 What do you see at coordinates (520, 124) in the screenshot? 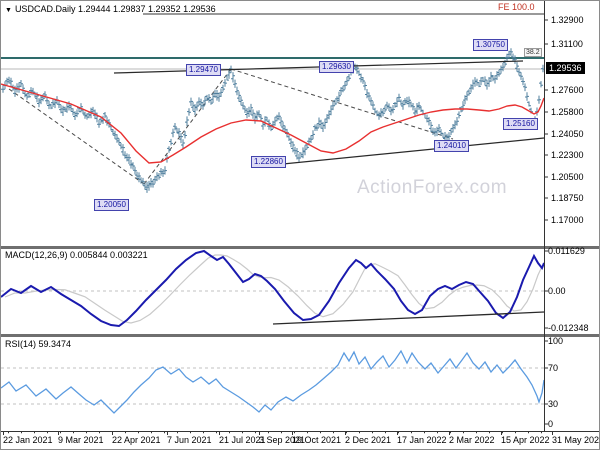
I see `price-level-label: 1.25160` at bounding box center [520, 124].